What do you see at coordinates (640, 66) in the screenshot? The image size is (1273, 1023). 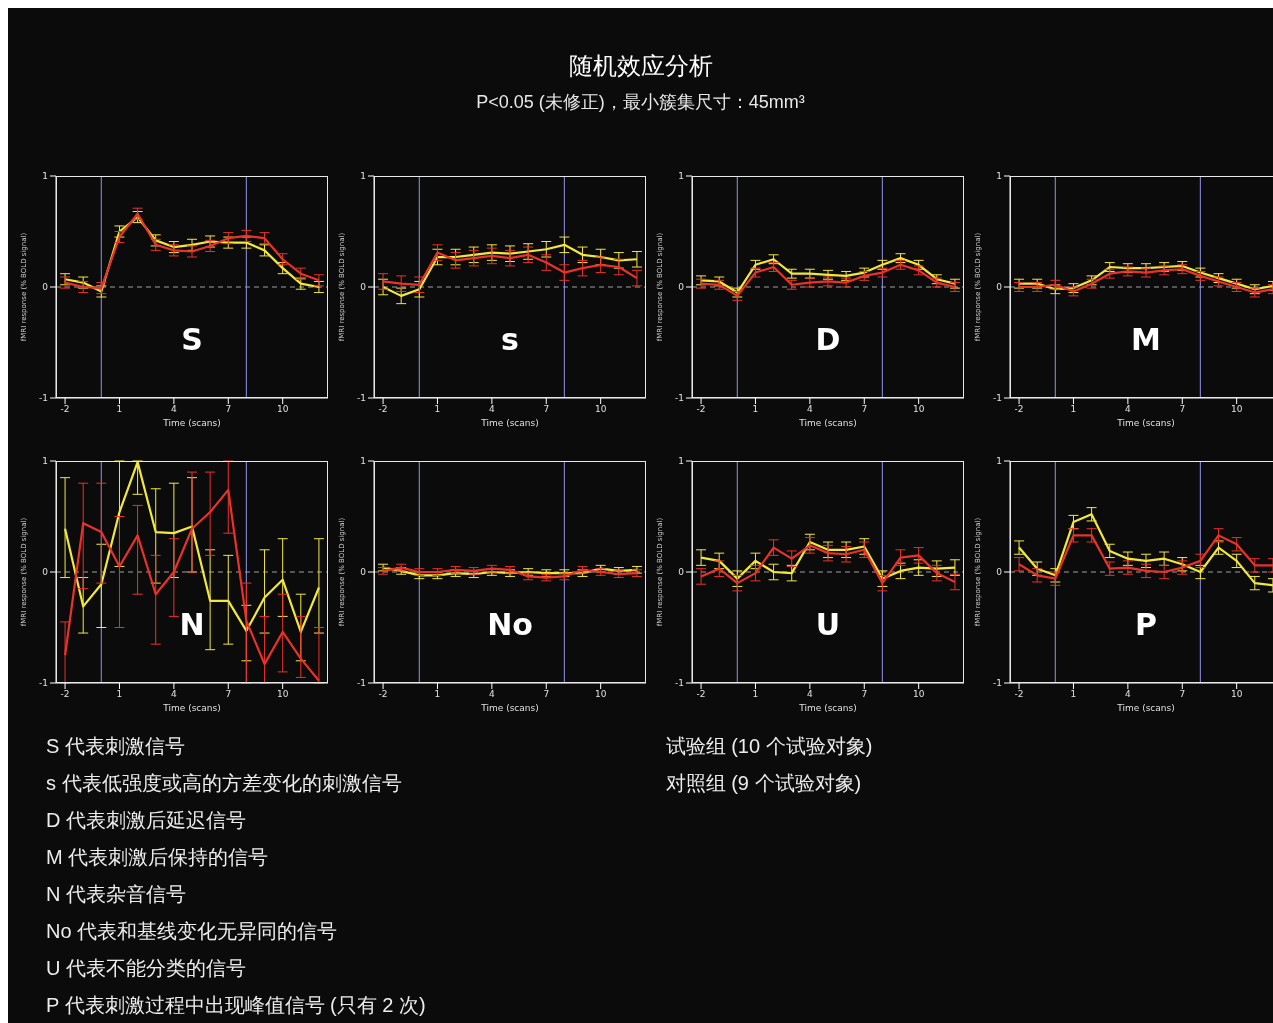 I see `text: 随机效应分析` at bounding box center [640, 66].